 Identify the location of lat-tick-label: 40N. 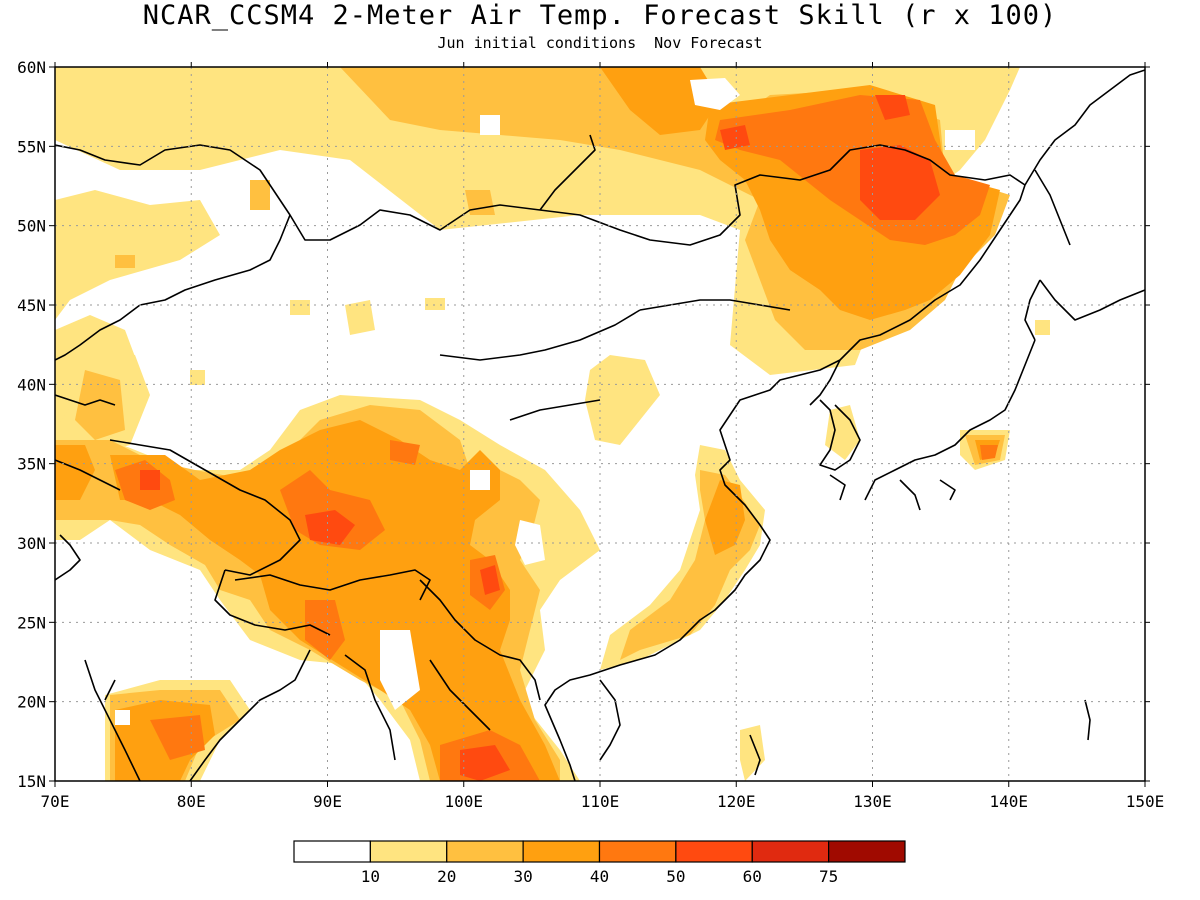
(31, 384).